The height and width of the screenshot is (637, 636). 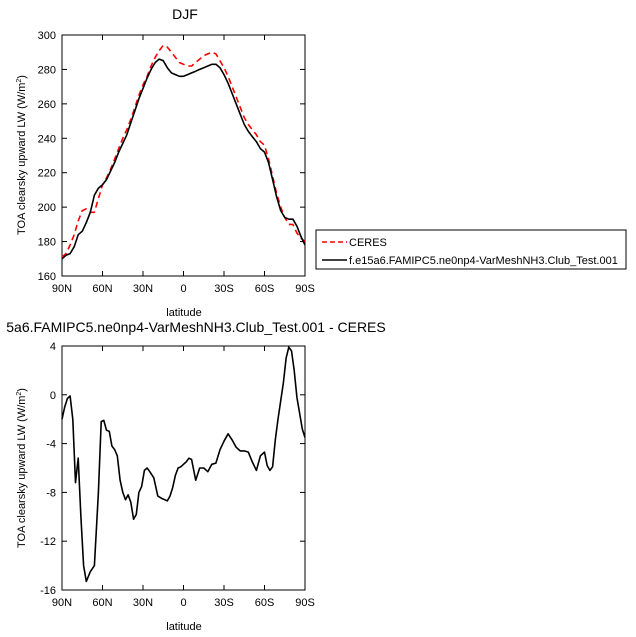 What do you see at coordinates (185, 14) in the screenshot?
I see `top-chart-title: DJF` at bounding box center [185, 14].